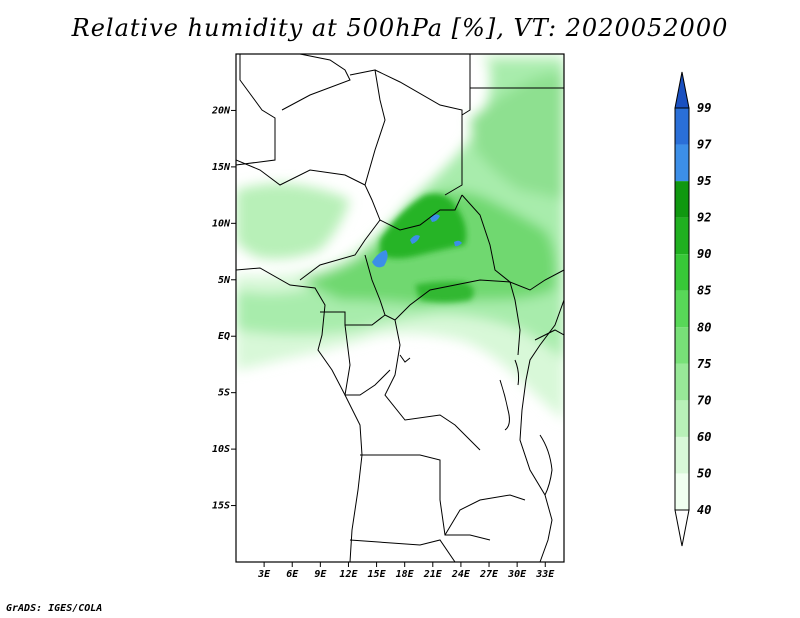 This screenshot has width=800, height=618. What do you see at coordinates (517, 574) in the screenshot?
I see `lon-tick-label: 30E` at bounding box center [517, 574].